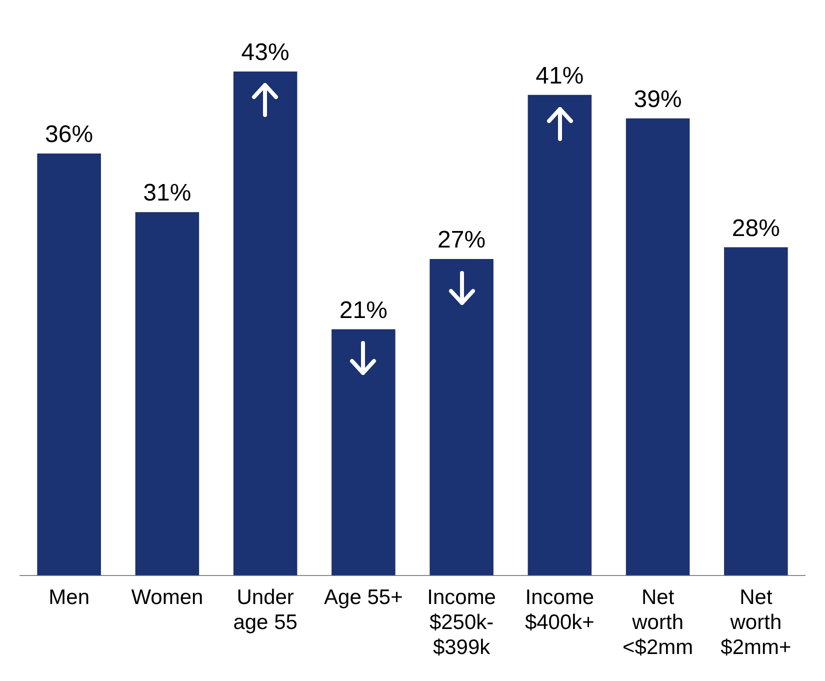 This screenshot has width=825, height=681. What do you see at coordinates (69, 134) in the screenshot?
I see `data-label: 36%` at bounding box center [69, 134].